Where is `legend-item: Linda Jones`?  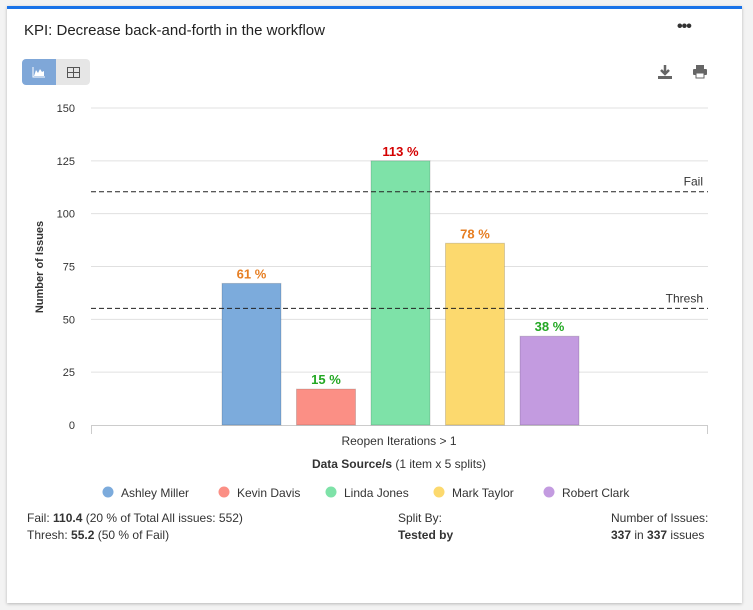 legend-item: Linda Jones is located at coordinates (376, 493).